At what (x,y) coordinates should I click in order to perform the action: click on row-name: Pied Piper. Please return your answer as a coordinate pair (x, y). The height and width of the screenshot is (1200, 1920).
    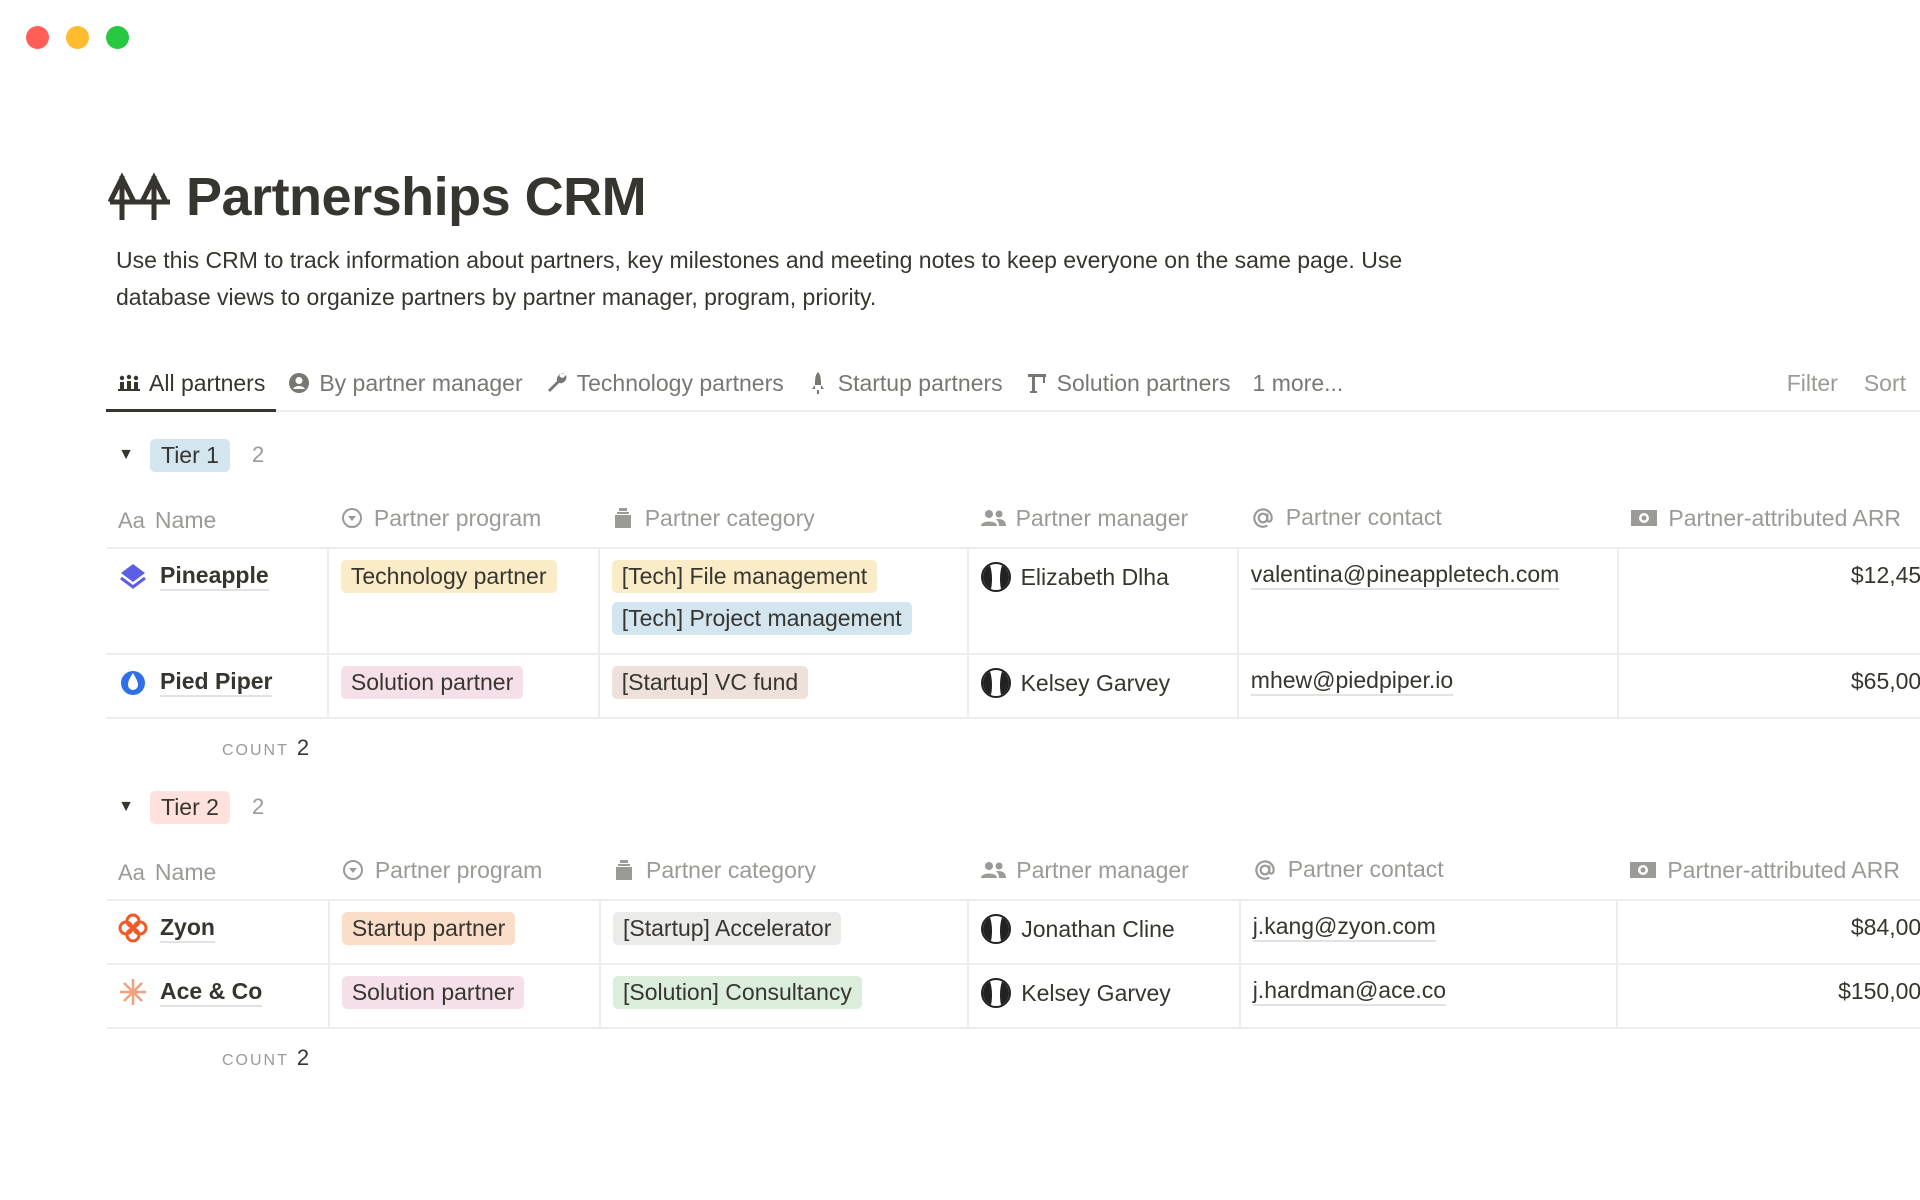
    Looking at the image, I should click on (216, 681).